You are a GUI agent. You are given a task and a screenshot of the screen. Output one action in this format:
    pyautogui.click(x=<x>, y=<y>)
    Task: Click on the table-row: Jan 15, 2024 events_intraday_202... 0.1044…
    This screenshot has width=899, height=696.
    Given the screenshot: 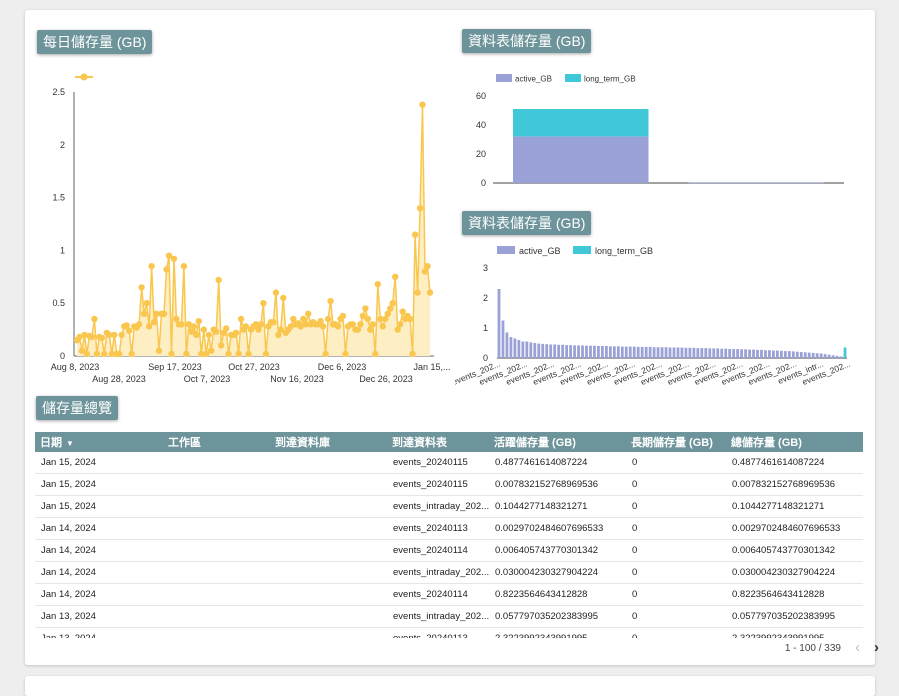 What is the action you would take?
    pyautogui.click(x=449, y=506)
    